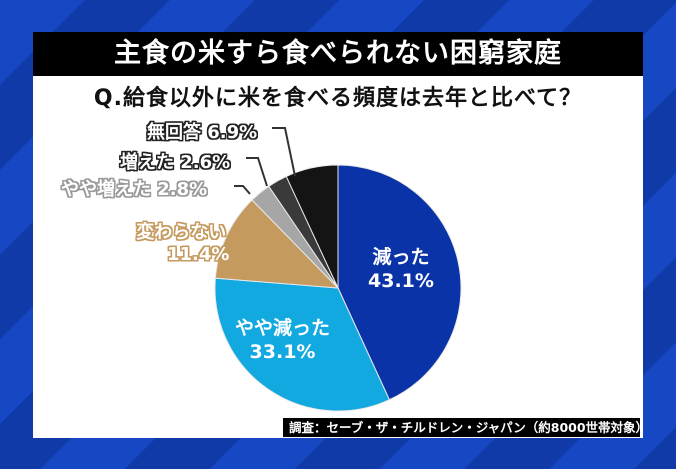  What do you see at coordinates (175, 161) in the screenshot?
I see `label-increased: 増えた 2.6%` at bounding box center [175, 161].